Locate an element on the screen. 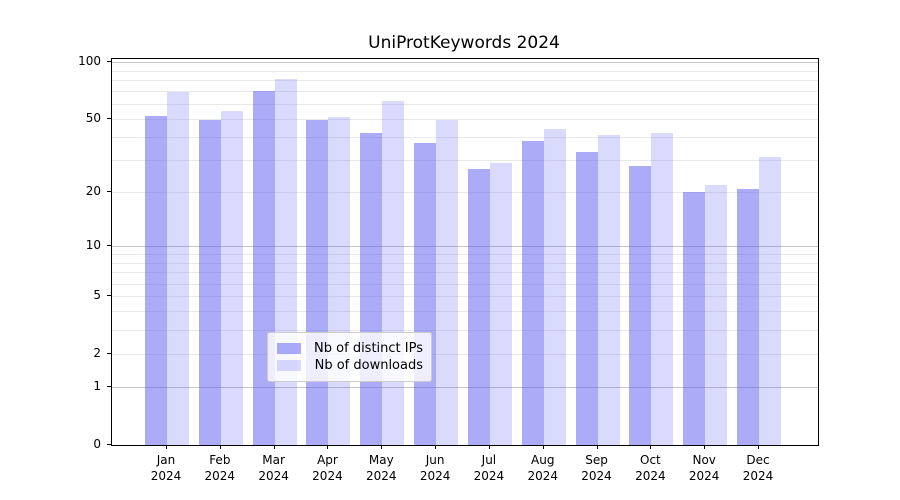  legend-item-downloads: Nb of downloads is located at coordinates (350, 365).